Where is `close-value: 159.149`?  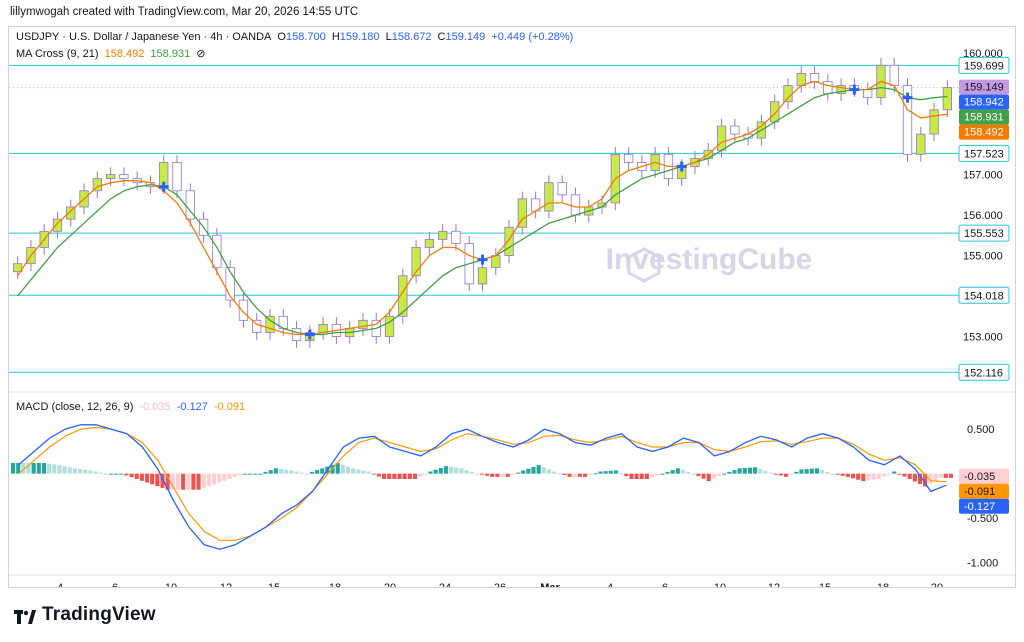 close-value: 159.149 is located at coordinates (465, 37).